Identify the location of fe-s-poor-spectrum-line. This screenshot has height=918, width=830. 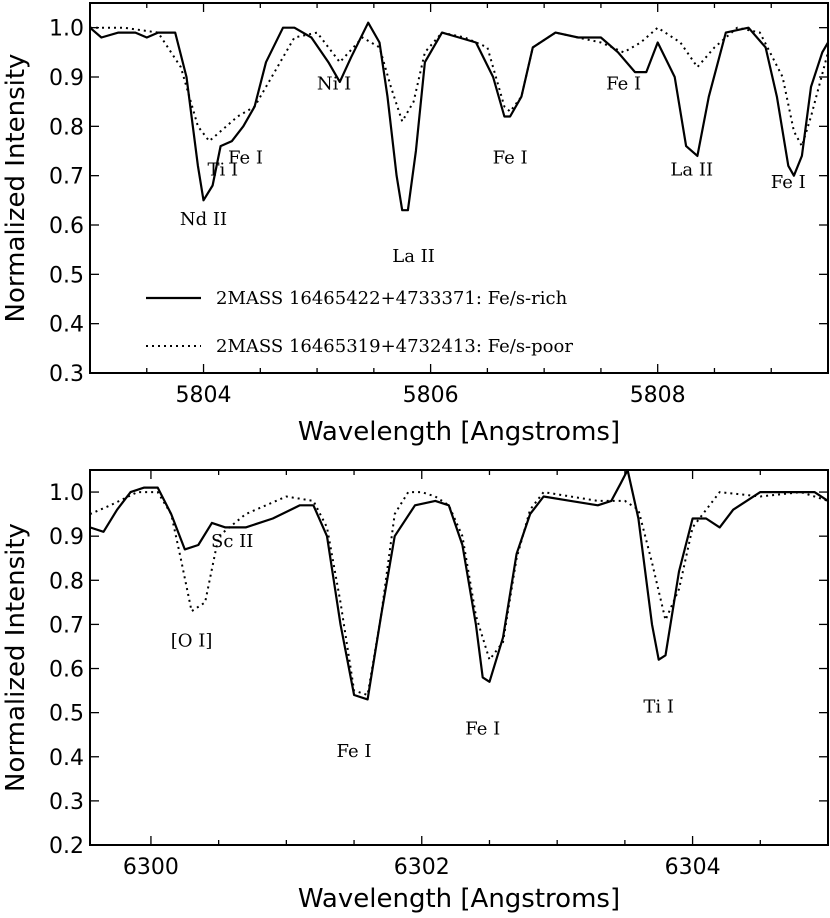
(459, 87).